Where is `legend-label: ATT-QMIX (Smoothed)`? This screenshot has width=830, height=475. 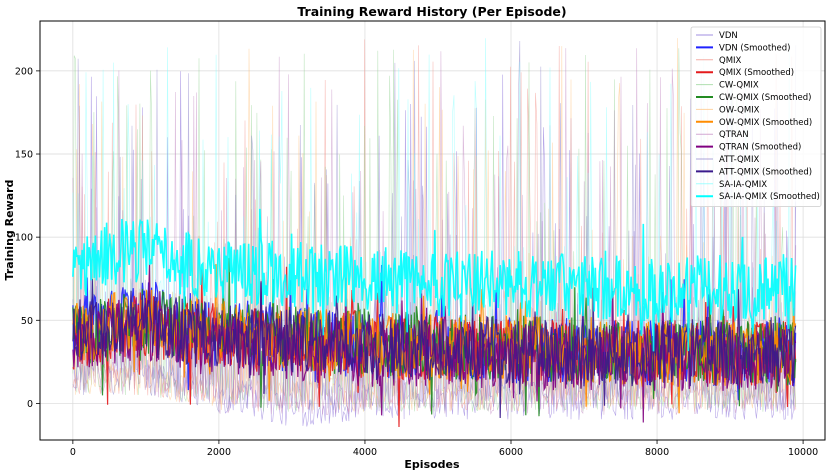 legend-label: ATT-QMIX (Smoothed) is located at coordinates (765, 172).